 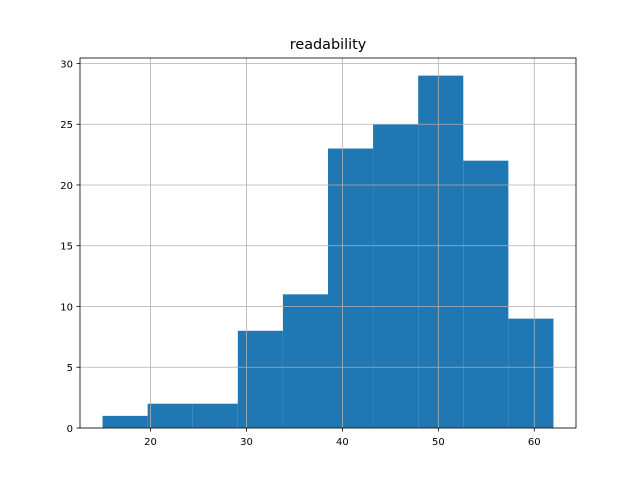 I want to click on x-tick-label: 20, so click(x=150, y=442).